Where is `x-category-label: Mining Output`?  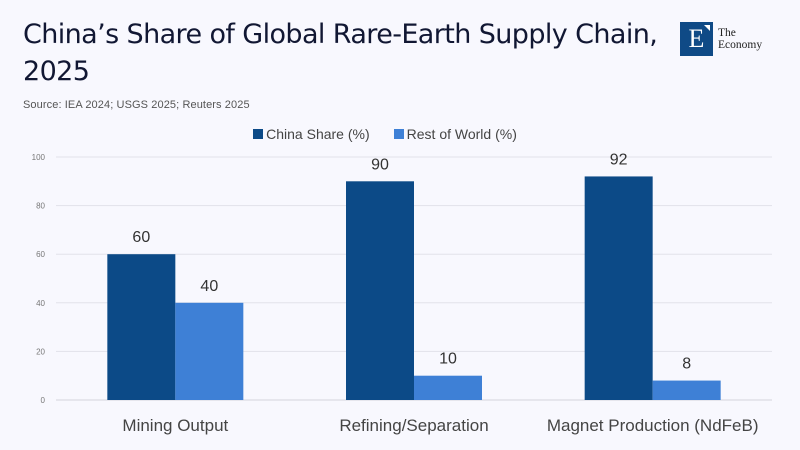
x-category-label: Mining Output is located at coordinates (175, 425).